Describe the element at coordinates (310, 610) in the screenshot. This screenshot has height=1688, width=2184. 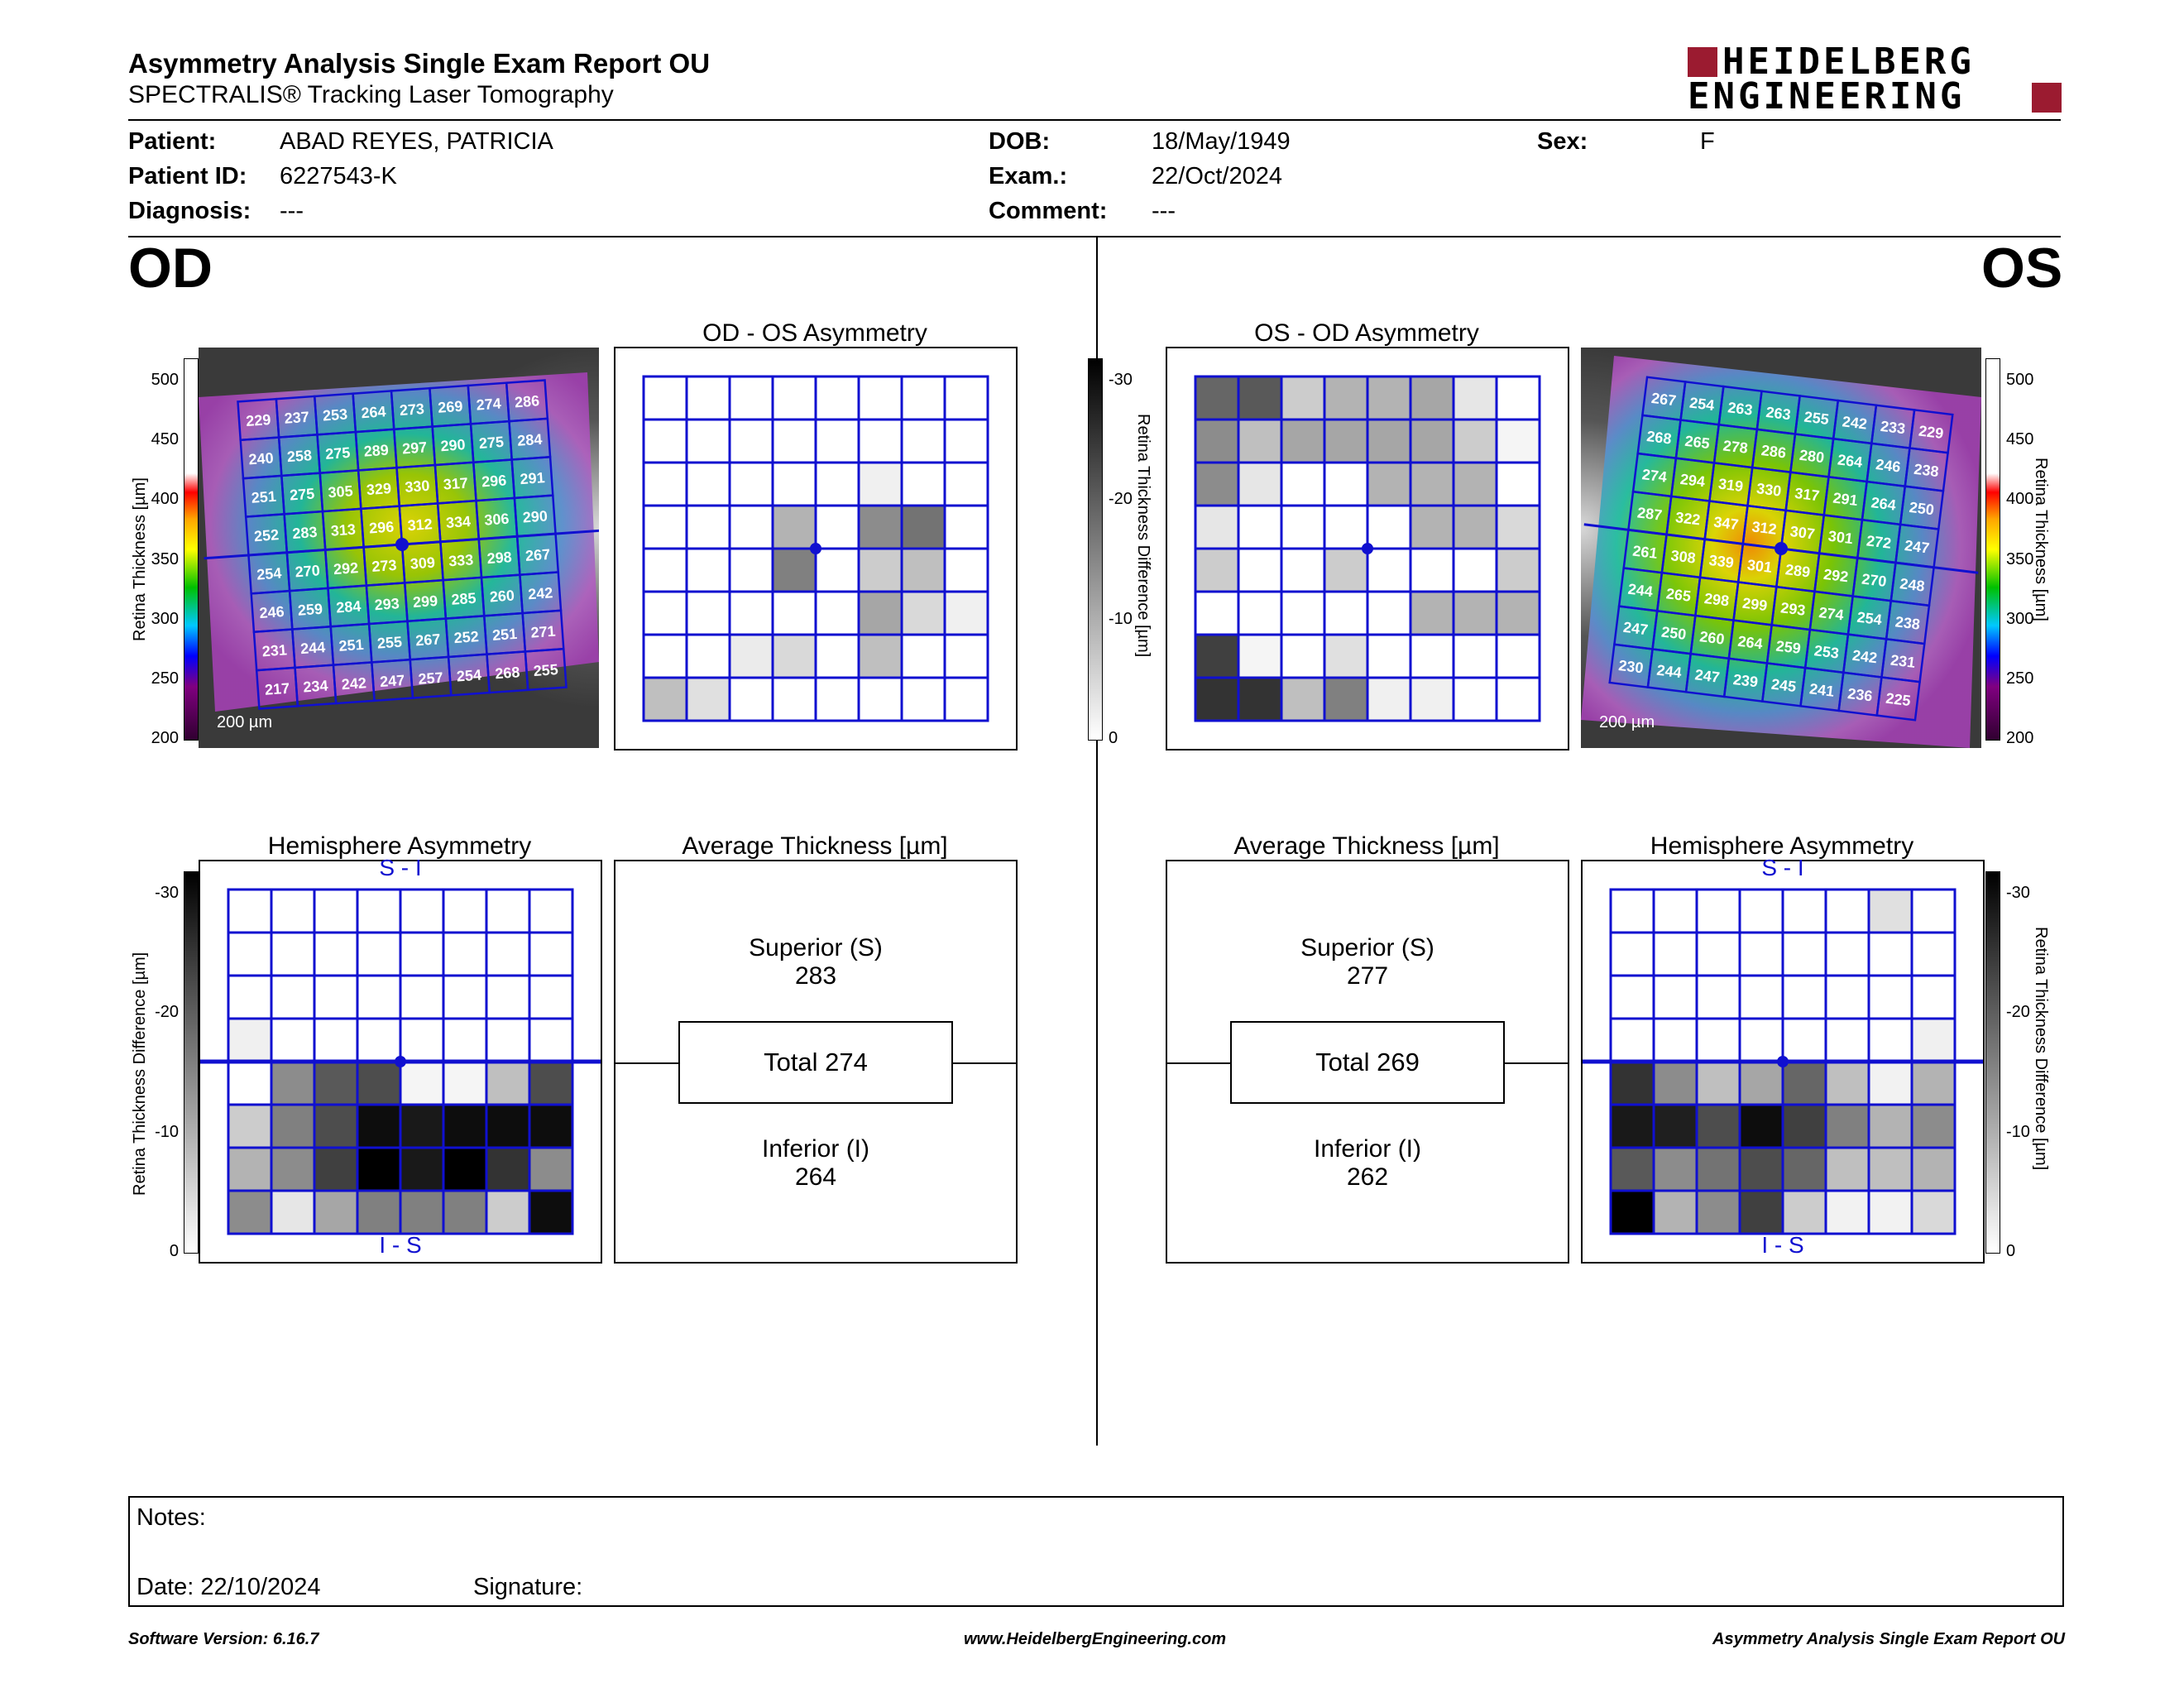
I see `thickness-value: 259` at that location.